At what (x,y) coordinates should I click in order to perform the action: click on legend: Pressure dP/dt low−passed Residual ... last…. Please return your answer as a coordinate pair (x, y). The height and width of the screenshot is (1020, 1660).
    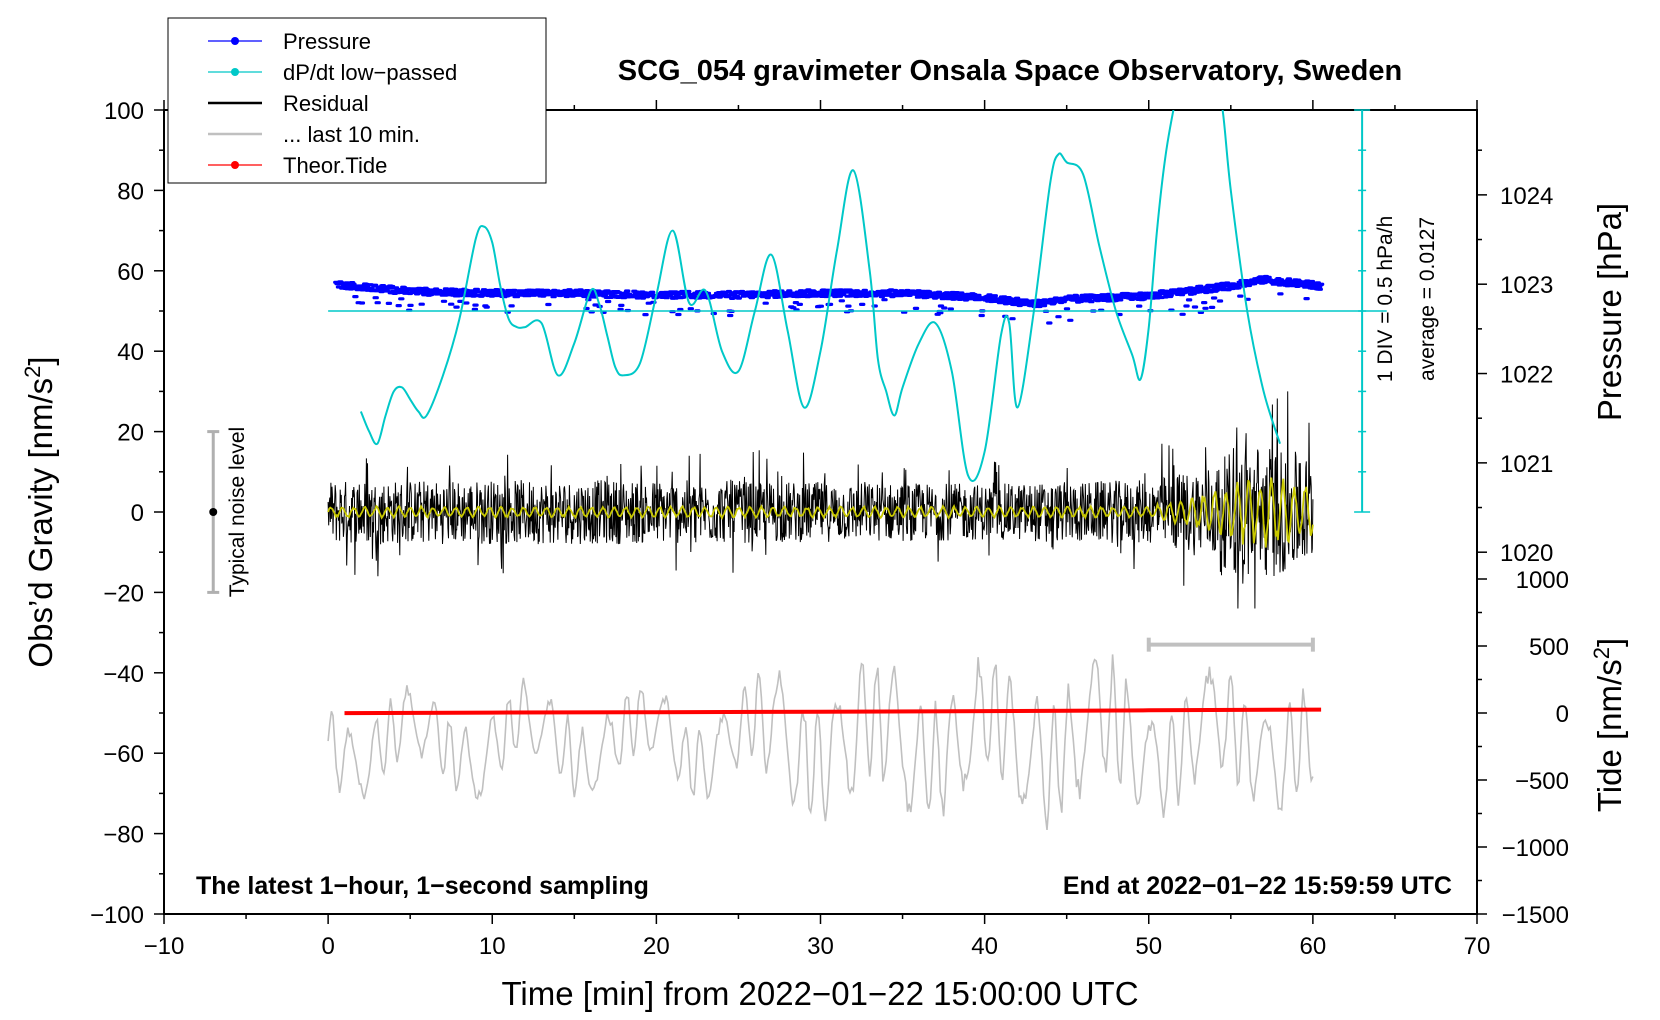
    Looking at the image, I should click on (357, 100).